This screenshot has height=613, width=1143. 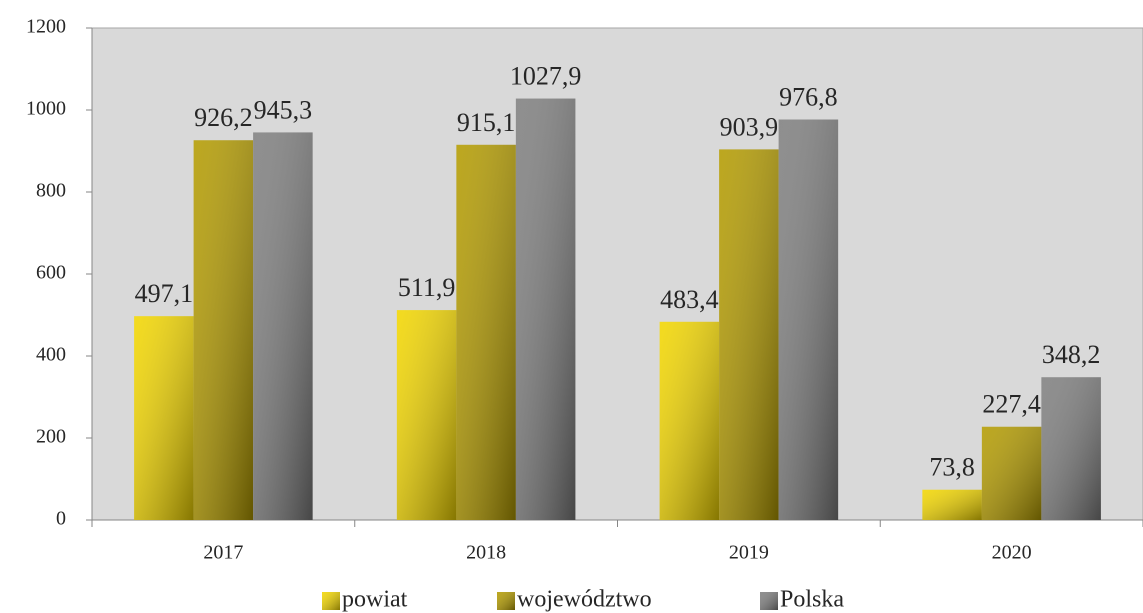 I want to click on value-label: 511,9, so click(x=427, y=287).